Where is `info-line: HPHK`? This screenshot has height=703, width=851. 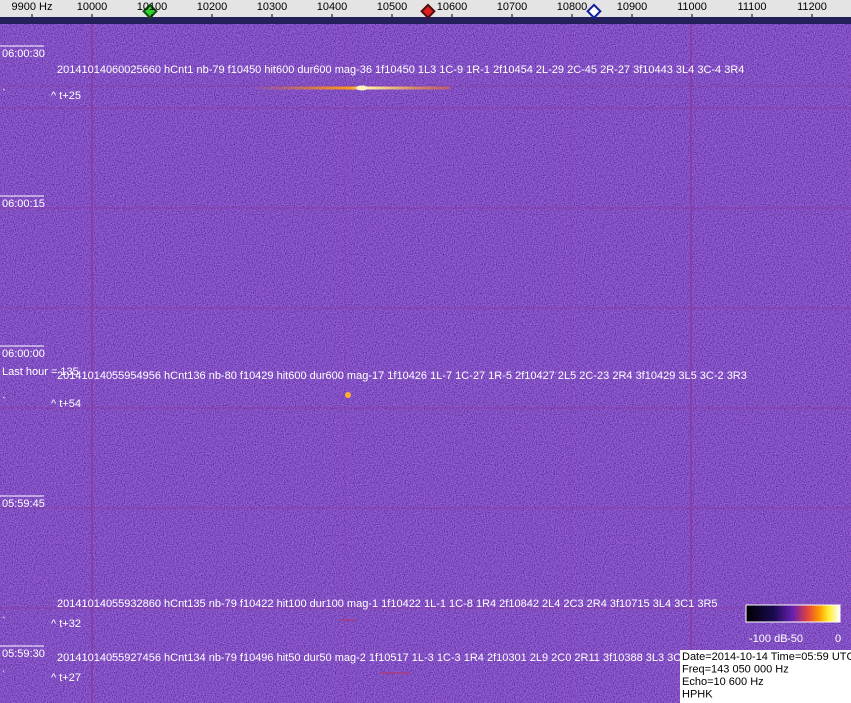 info-line: HPHK is located at coordinates (697, 694).